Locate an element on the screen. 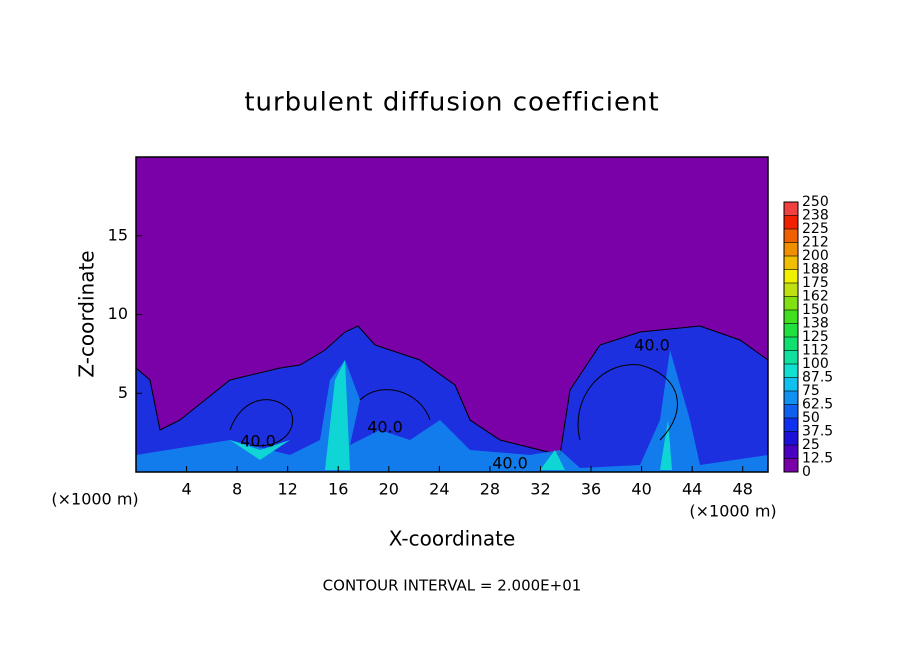 This screenshot has width=904, height=658. colorbar-label: 138 is located at coordinates (815, 324).